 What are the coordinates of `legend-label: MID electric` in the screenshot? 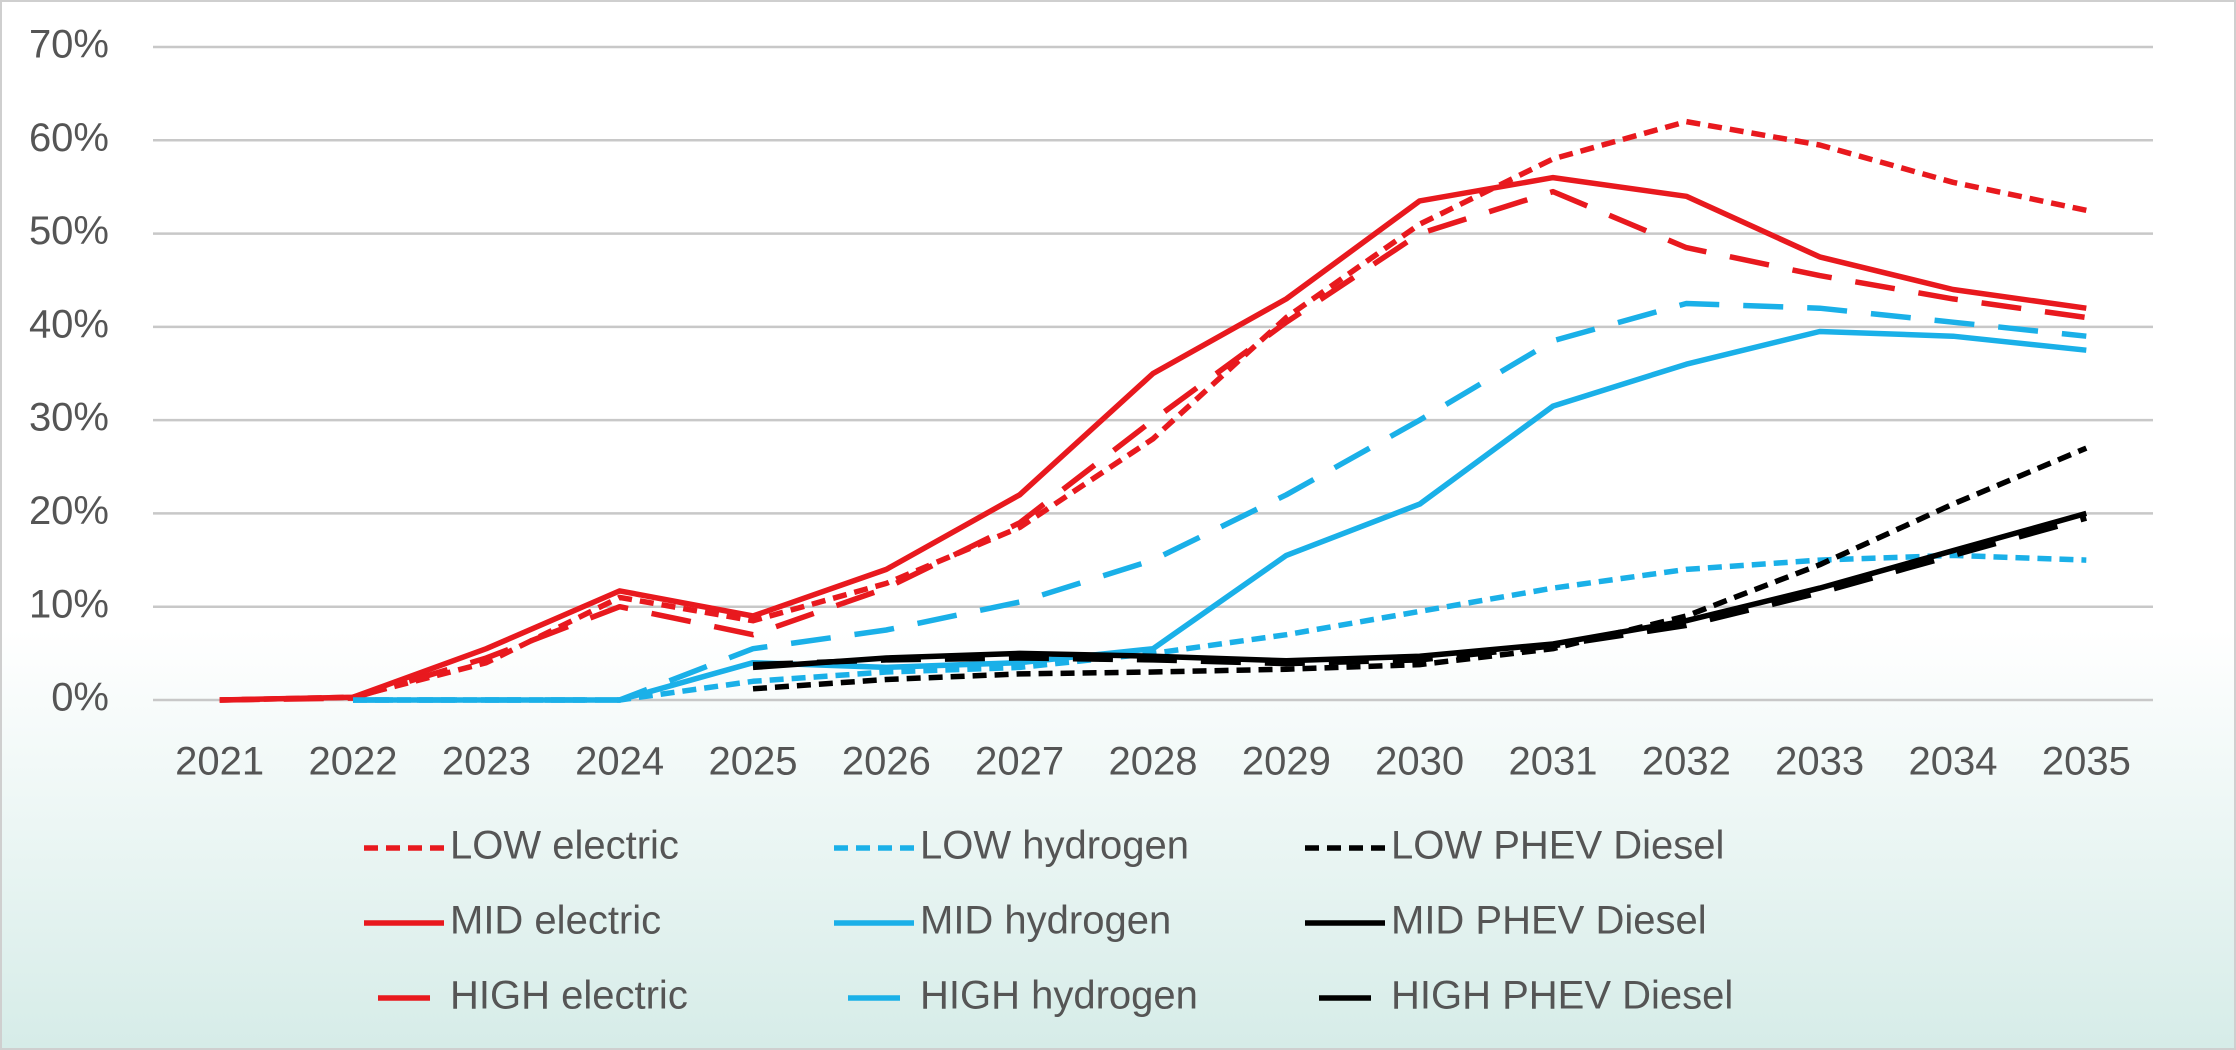 It's located at (555, 921).